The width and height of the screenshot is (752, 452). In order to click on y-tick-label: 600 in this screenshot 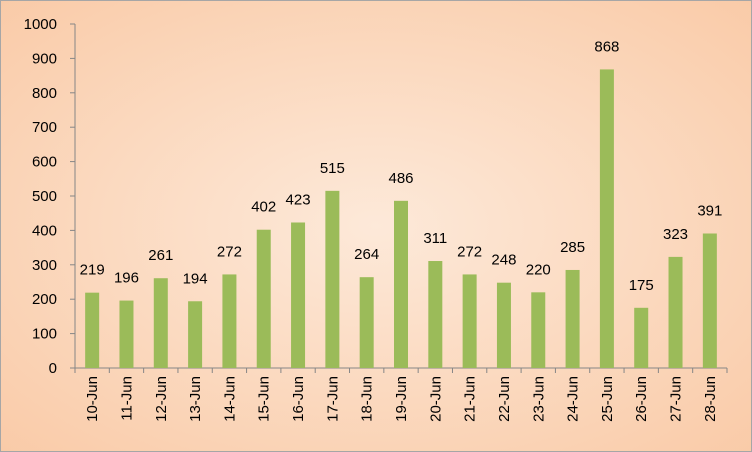, I will do `click(44, 162)`.